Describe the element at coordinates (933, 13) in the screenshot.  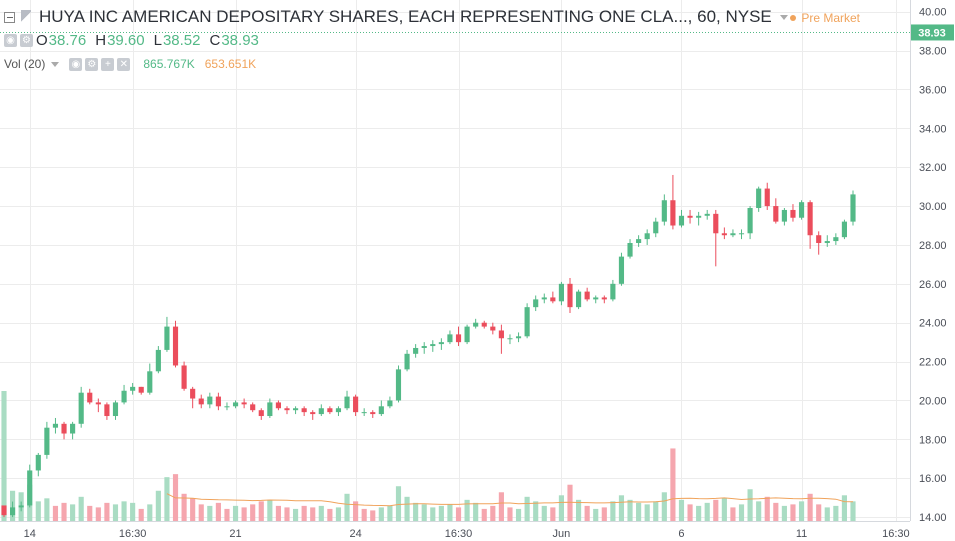
I see `price-tick-label: 40.00` at that location.